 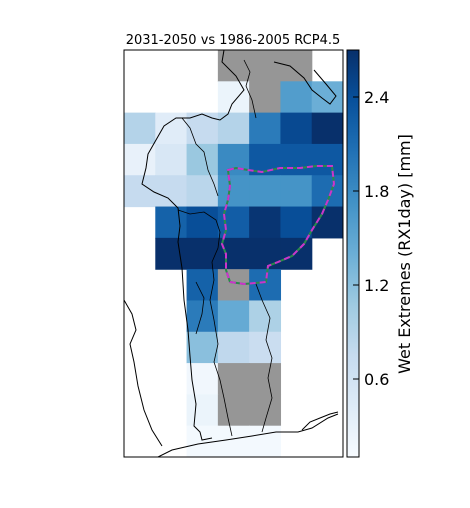 I want to click on south-coastline, so click(x=248, y=435).